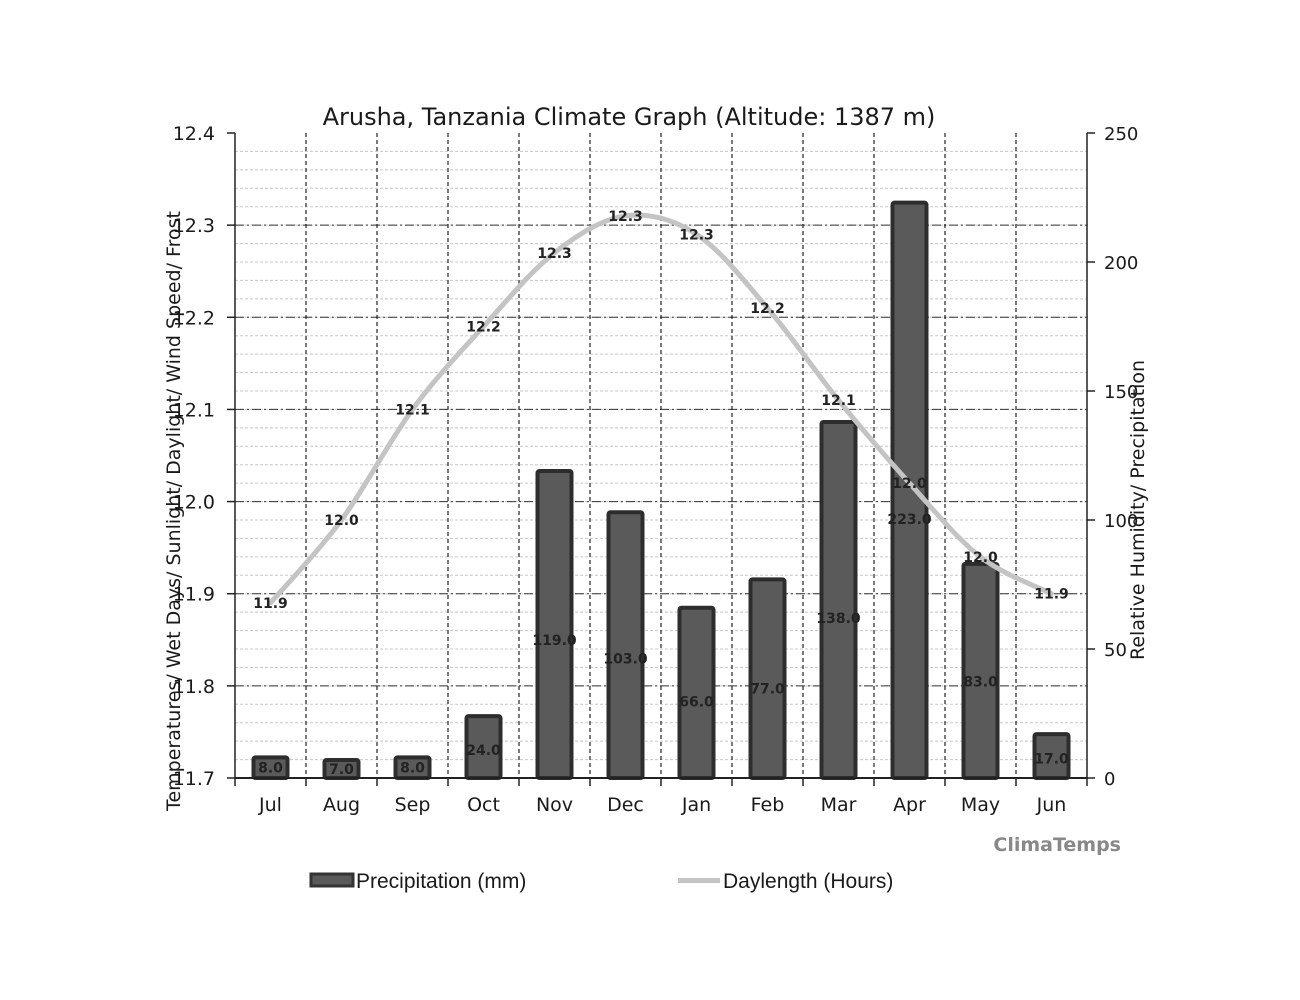  Describe the element at coordinates (839, 805) in the screenshot. I see `x-tick-label: Mar` at that location.